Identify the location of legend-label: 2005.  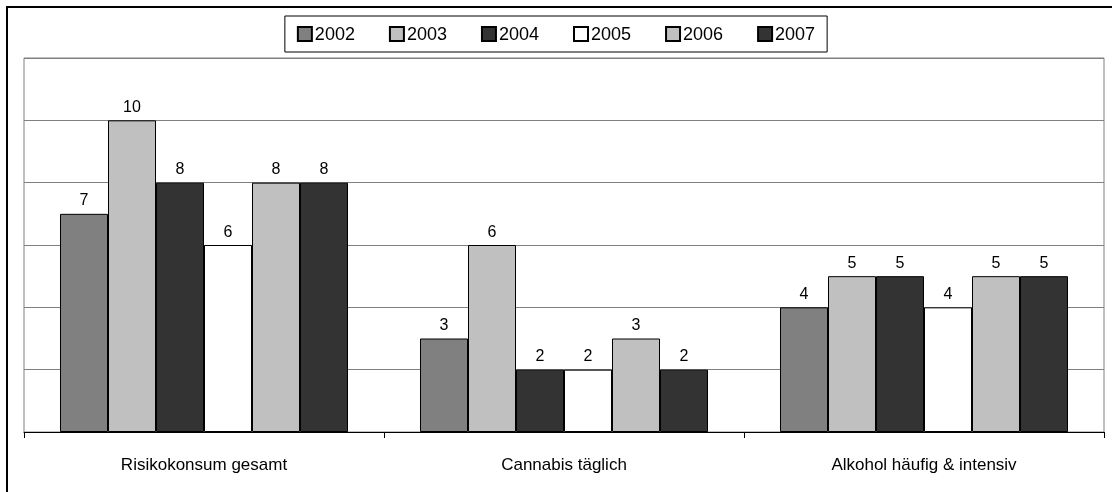
(611, 34).